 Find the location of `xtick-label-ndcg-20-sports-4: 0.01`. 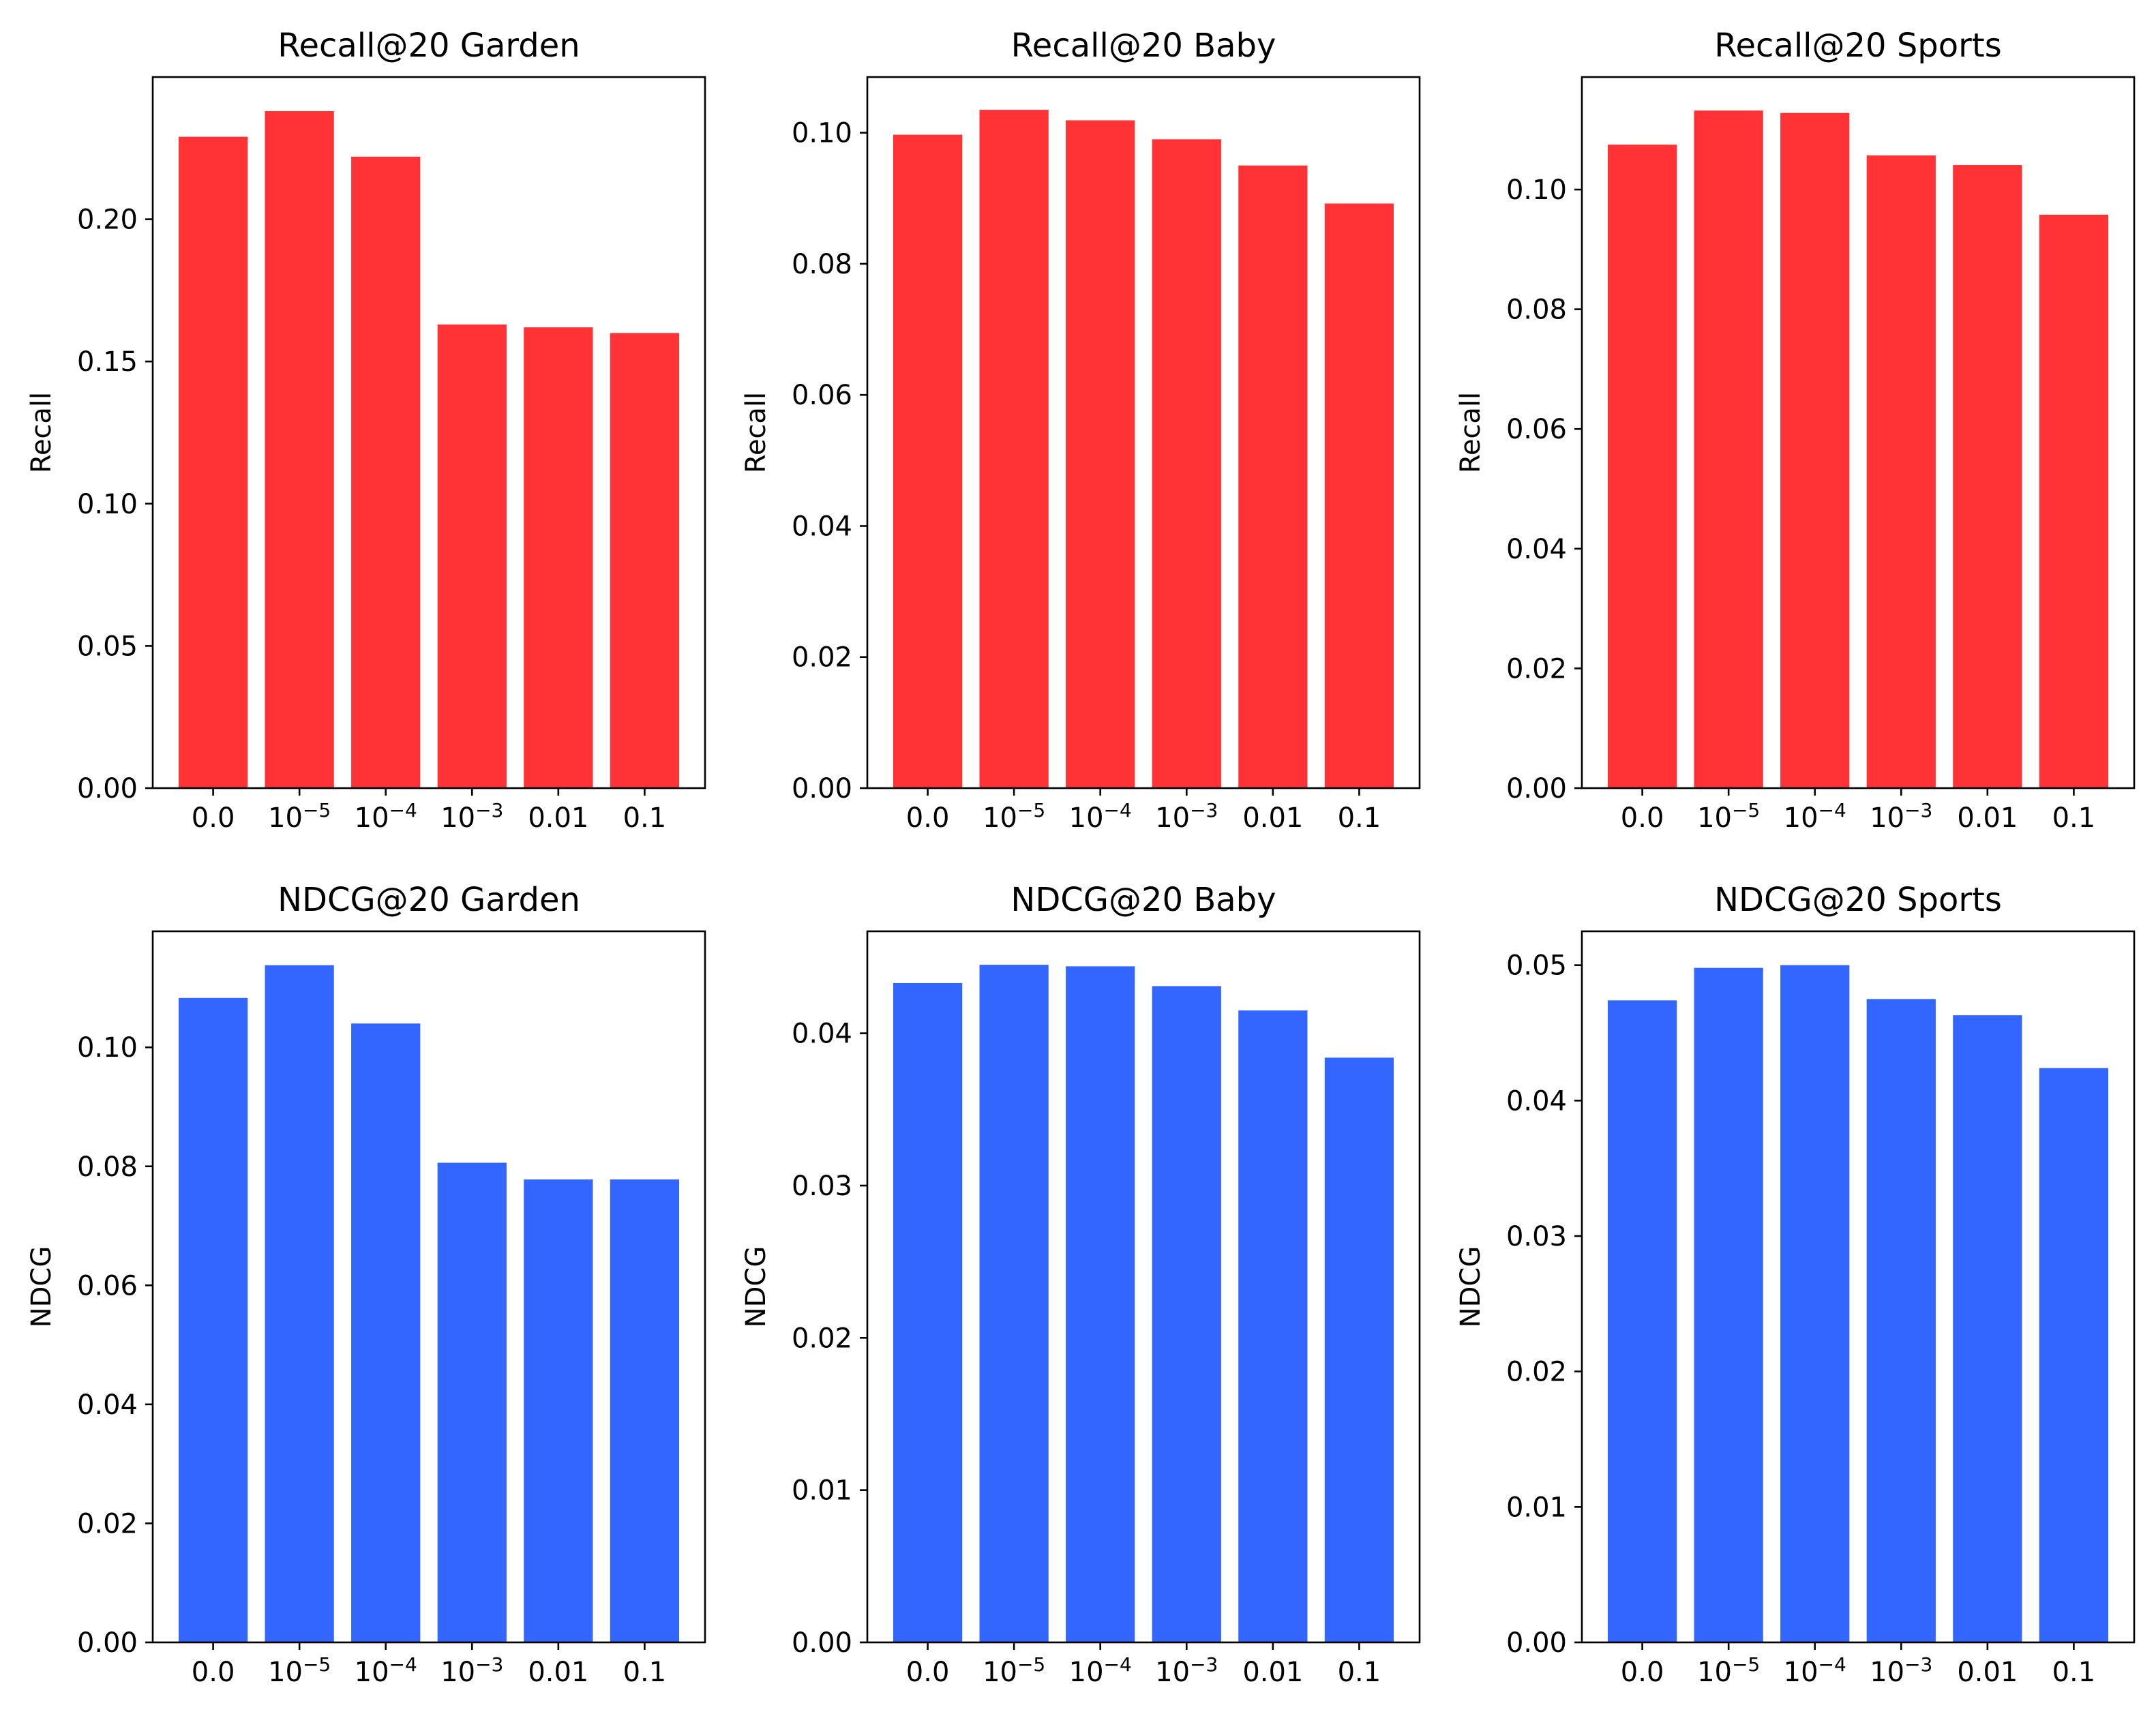

xtick-label-ndcg-20-sports-4: 0.01 is located at coordinates (1987, 1673).